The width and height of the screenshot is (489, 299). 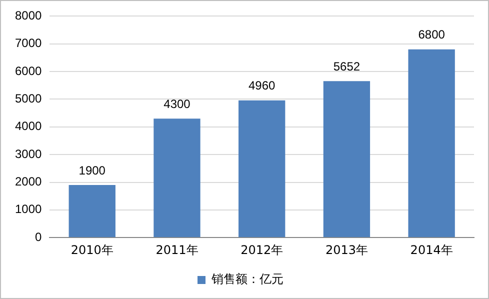 What do you see at coordinates (346, 66) in the screenshot?
I see `data-label: 5652` at bounding box center [346, 66].